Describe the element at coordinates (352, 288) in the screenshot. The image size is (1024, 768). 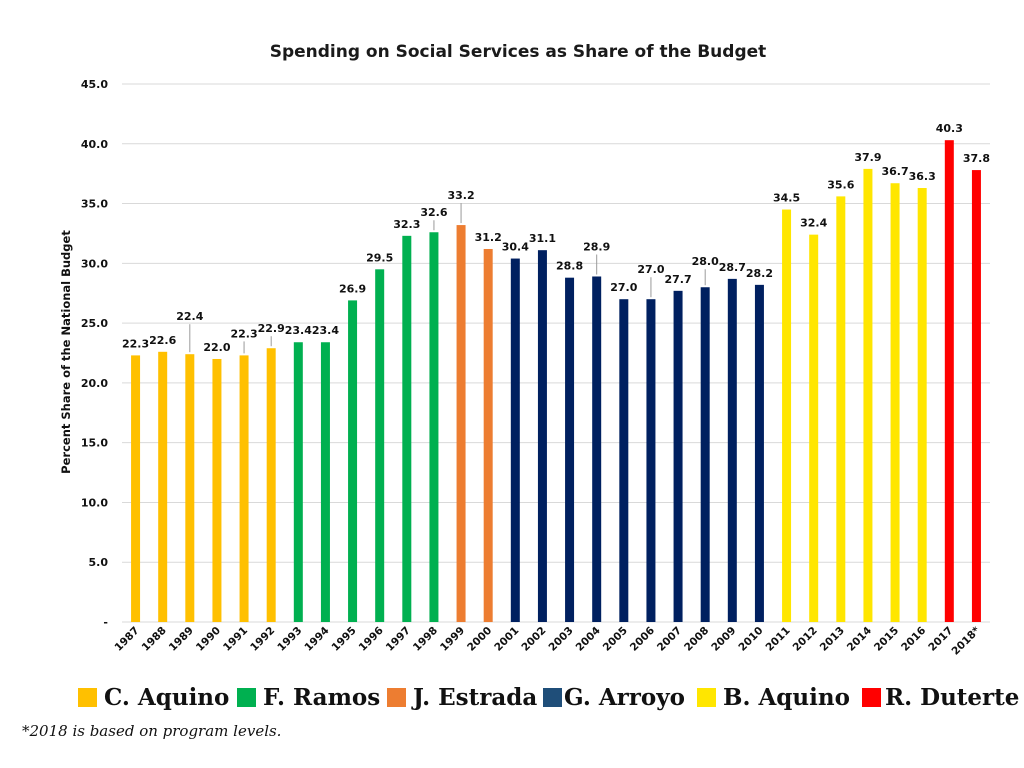
I see `data-label: 26.9` at that location.